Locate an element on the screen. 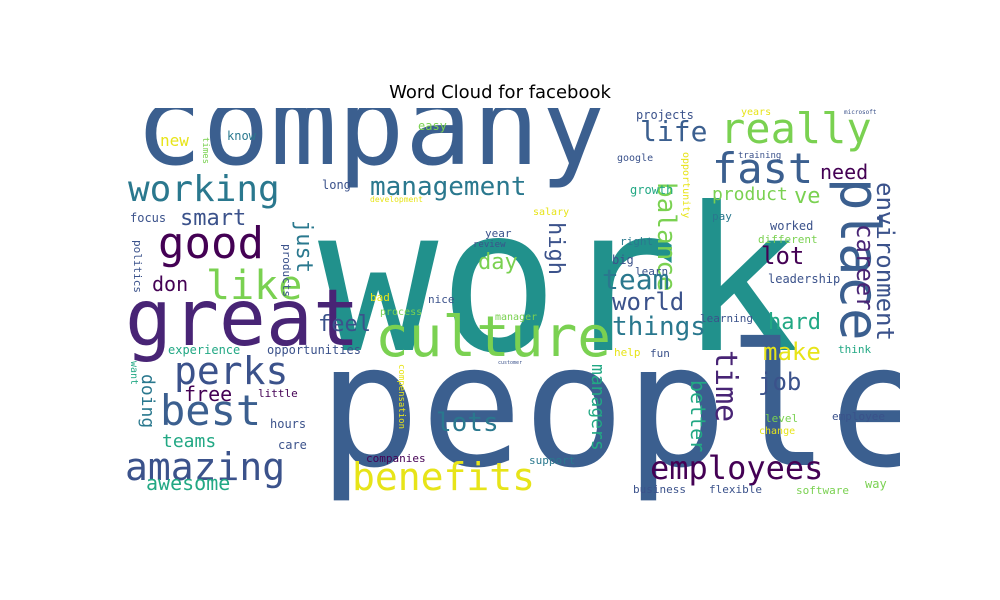 Image resolution: width=1000 pixels, height=600 pixels. word-high: high is located at coordinates (555, 248).